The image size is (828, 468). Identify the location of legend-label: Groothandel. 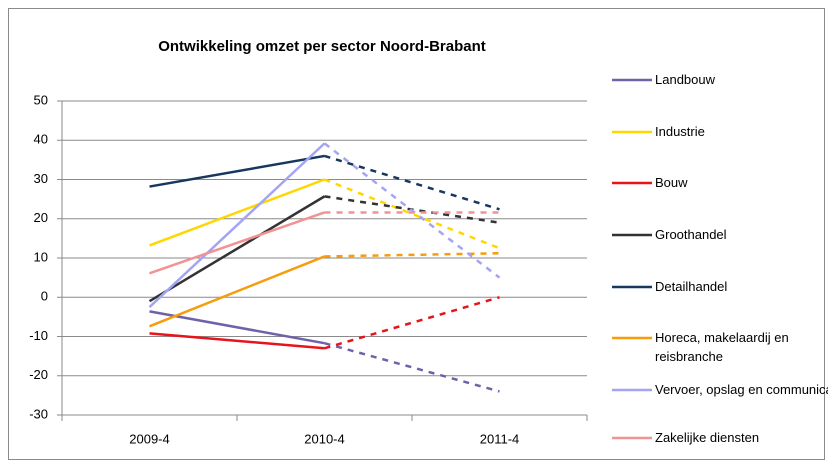
(691, 234).